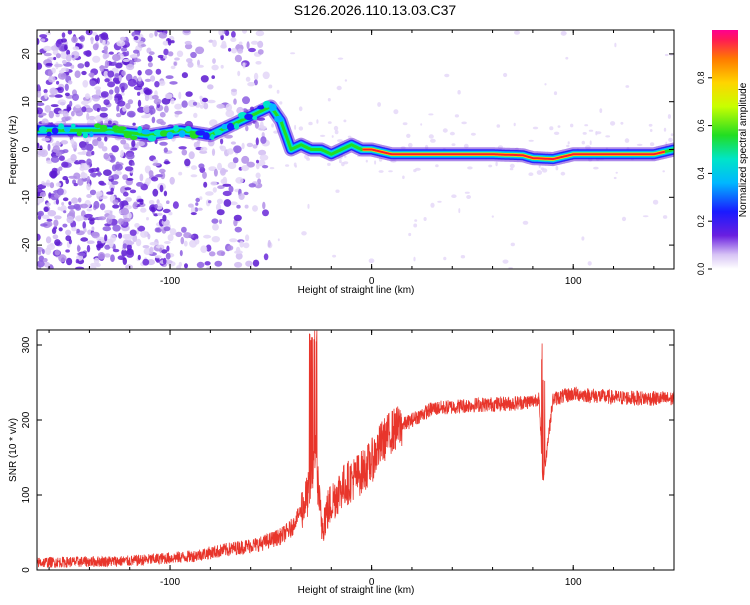 This screenshot has width=750, height=605. Describe the element at coordinates (26, 419) in the screenshot. I see `snr-ytick-label: 200` at that location.